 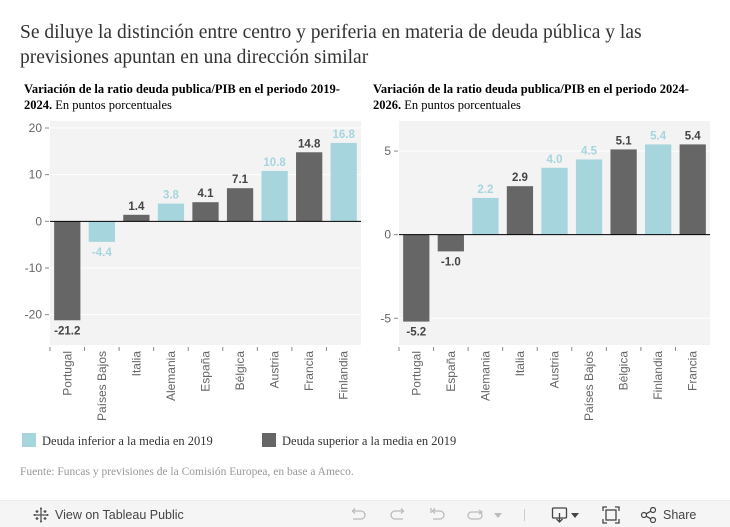 What do you see at coordinates (555, 160) in the screenshot?
I see `data-label: 4.0` at bounding box center [555, 160].